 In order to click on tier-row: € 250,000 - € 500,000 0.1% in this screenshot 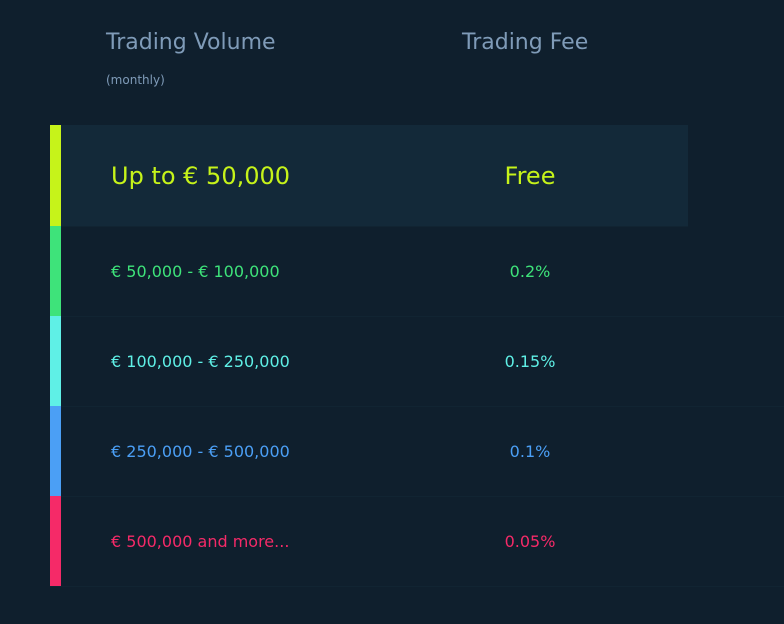, I will do `click(417, 451)`.